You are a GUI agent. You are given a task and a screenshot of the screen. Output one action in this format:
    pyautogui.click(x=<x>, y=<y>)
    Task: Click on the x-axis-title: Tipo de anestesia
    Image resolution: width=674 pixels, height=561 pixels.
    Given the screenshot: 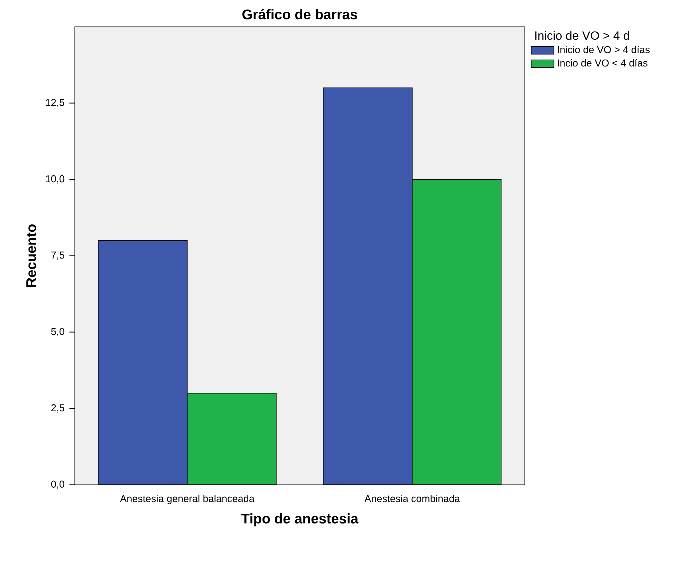 What is the action you would take?
    pyautogui.click(x=300, y=520)
    